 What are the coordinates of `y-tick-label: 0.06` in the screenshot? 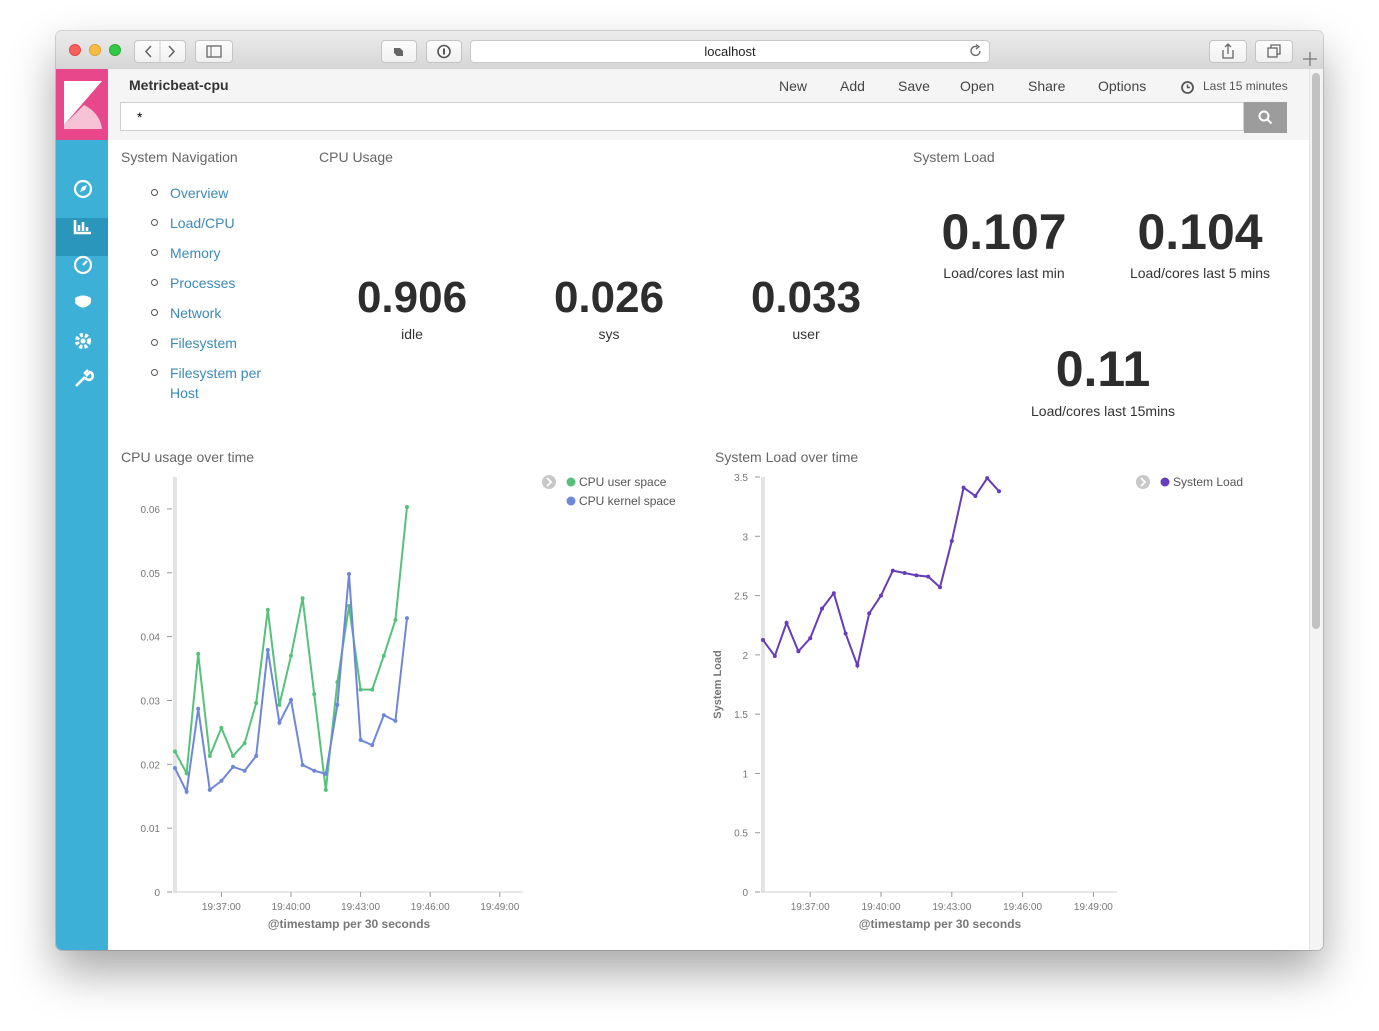 It's located at (151, 510).